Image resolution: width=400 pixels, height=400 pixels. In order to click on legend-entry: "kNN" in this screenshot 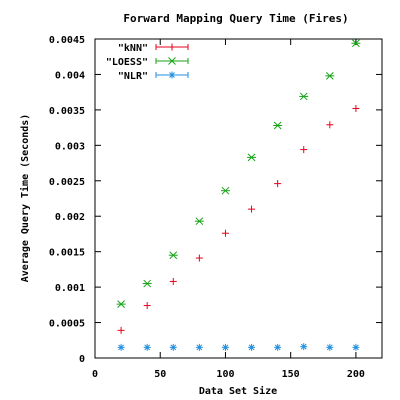, I will do `click(153, 48)`.